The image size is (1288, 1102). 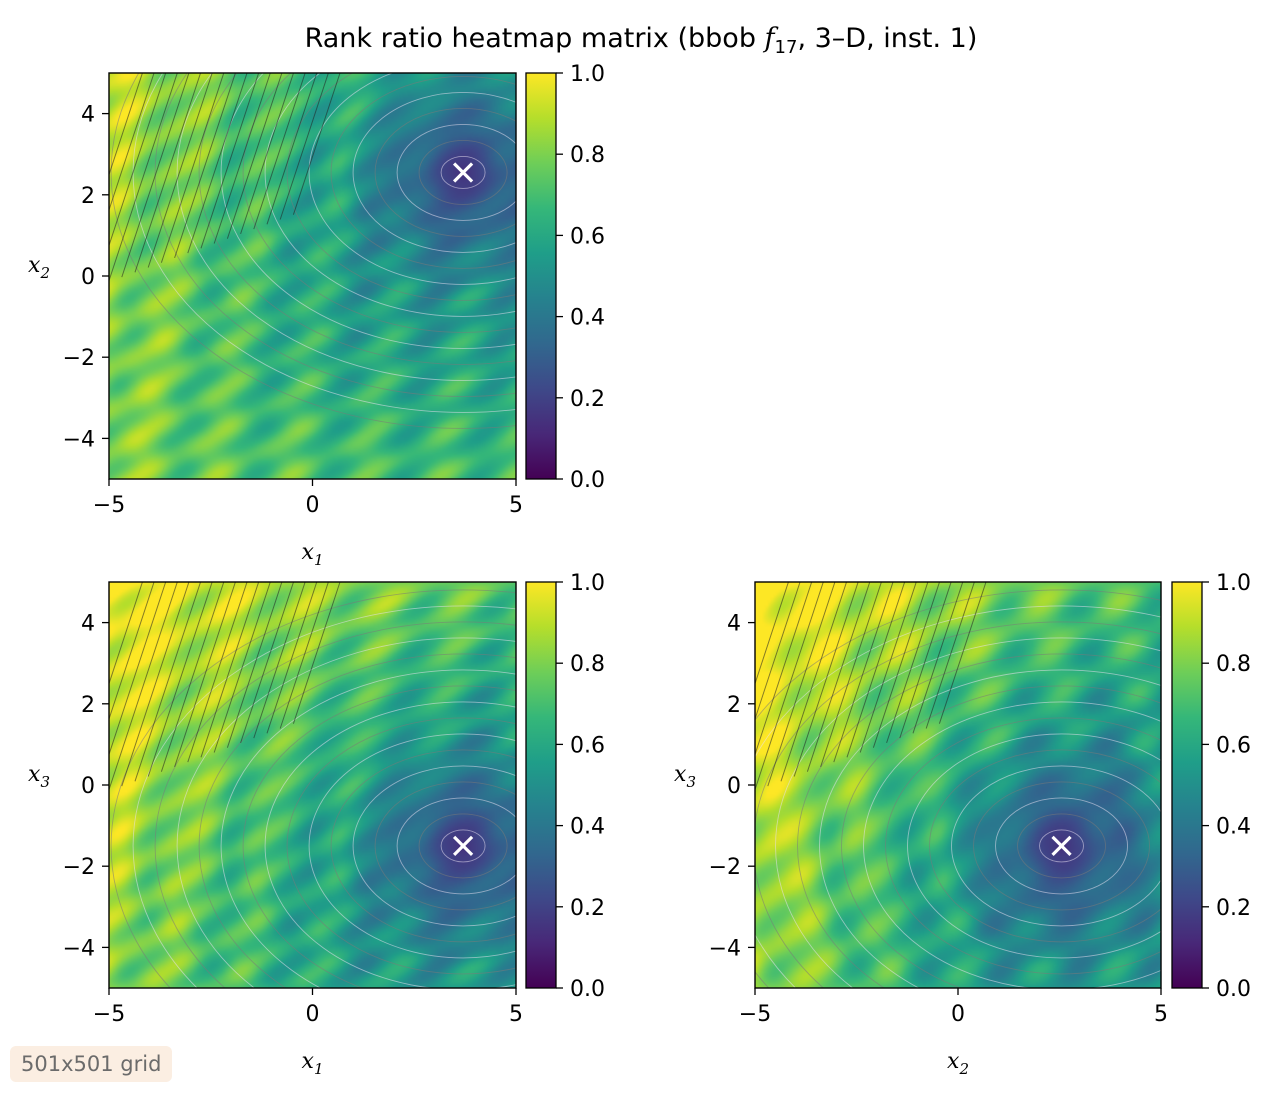 What do you see at coordinates (958, 1063) in the screenshot?
I see `x-axis-label: x2` at bounding box center [958, 1063].